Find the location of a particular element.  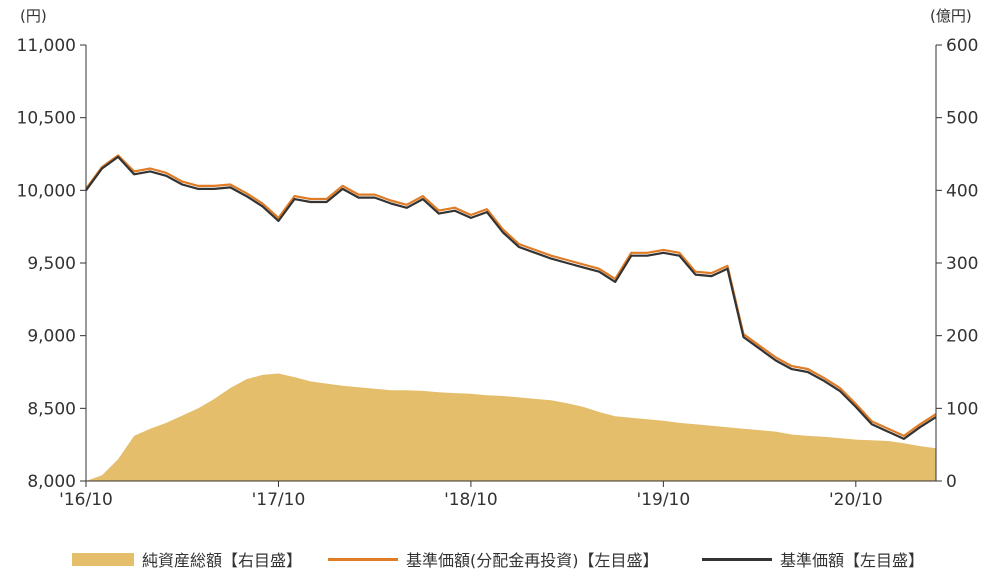

right-tick-label: 500 is located at coordinates (962, 119).